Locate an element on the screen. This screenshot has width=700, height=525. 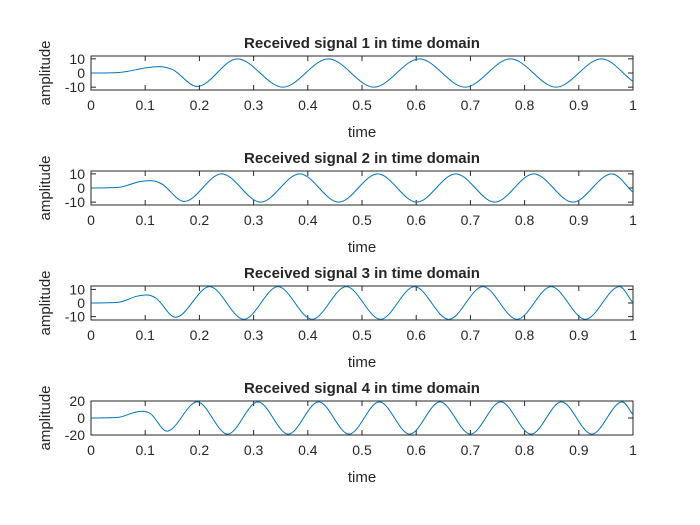
subplot-2-x-tick-label: 1 is located at coordinates (633, 220).